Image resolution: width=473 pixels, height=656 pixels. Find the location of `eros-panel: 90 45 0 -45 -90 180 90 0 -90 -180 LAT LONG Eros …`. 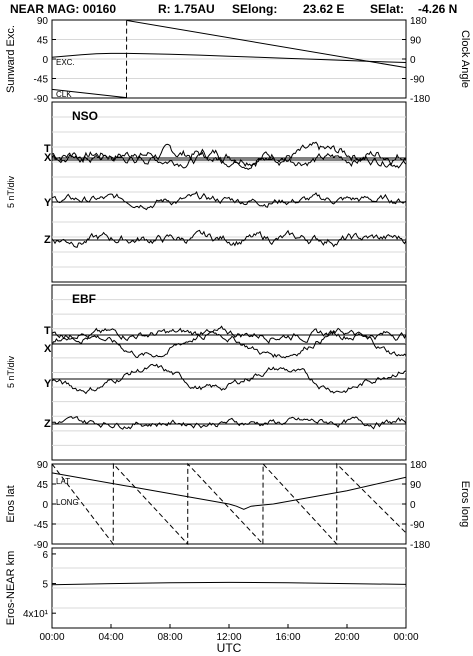

eros-panel: 90 45 0 -45 -90 180 90 0 -90 -180 LAT LONG Eros … is located at coordinates (238, 505).